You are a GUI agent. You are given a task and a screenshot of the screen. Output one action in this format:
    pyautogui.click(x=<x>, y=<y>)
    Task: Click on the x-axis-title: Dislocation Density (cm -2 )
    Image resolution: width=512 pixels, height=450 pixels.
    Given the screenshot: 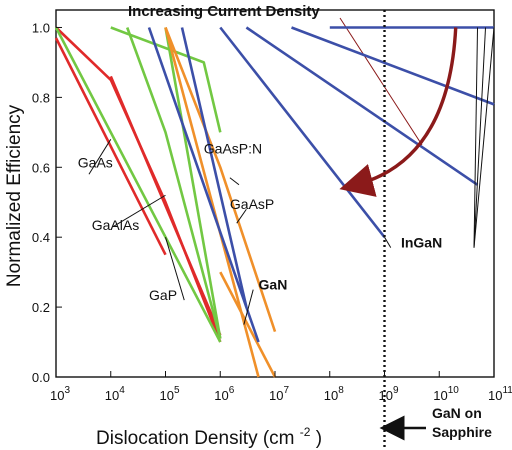 What is the action you would take?
    pyautogui.click(x=209, y=434)
    